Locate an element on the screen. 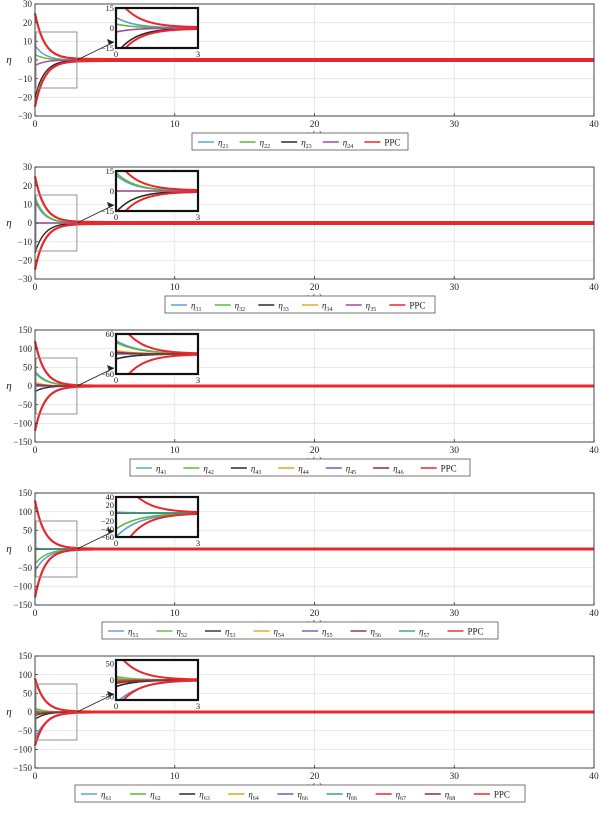 Image resolution: width=600 pixels, height=824 pixels. legend-entry-label: η61 is located at coordinates (106, 796).